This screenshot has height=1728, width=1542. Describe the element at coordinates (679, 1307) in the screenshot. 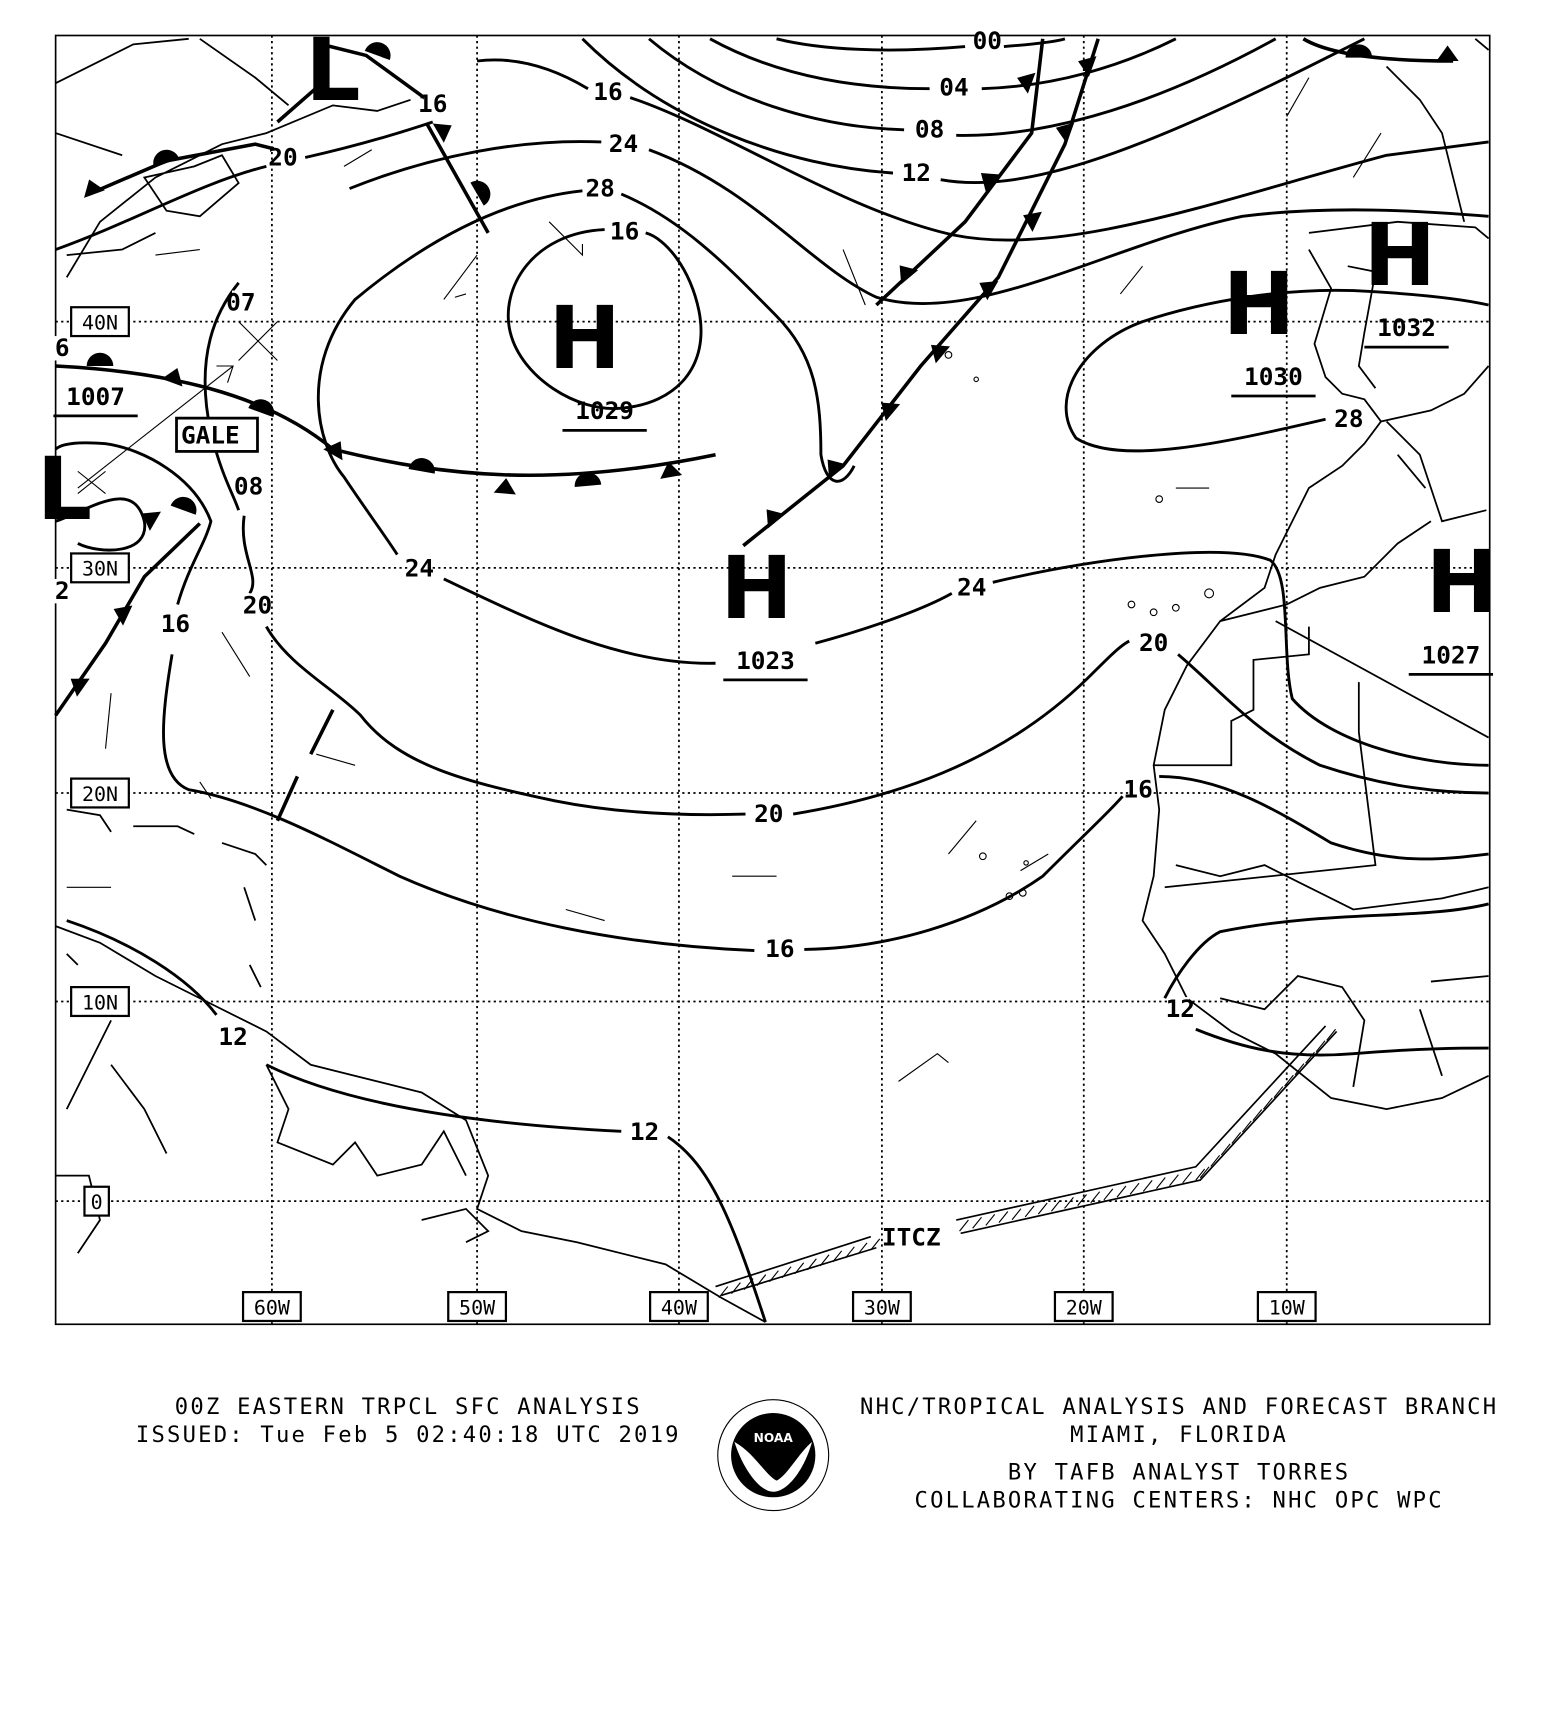

I see `longitude-label-text: 40W` at that location.